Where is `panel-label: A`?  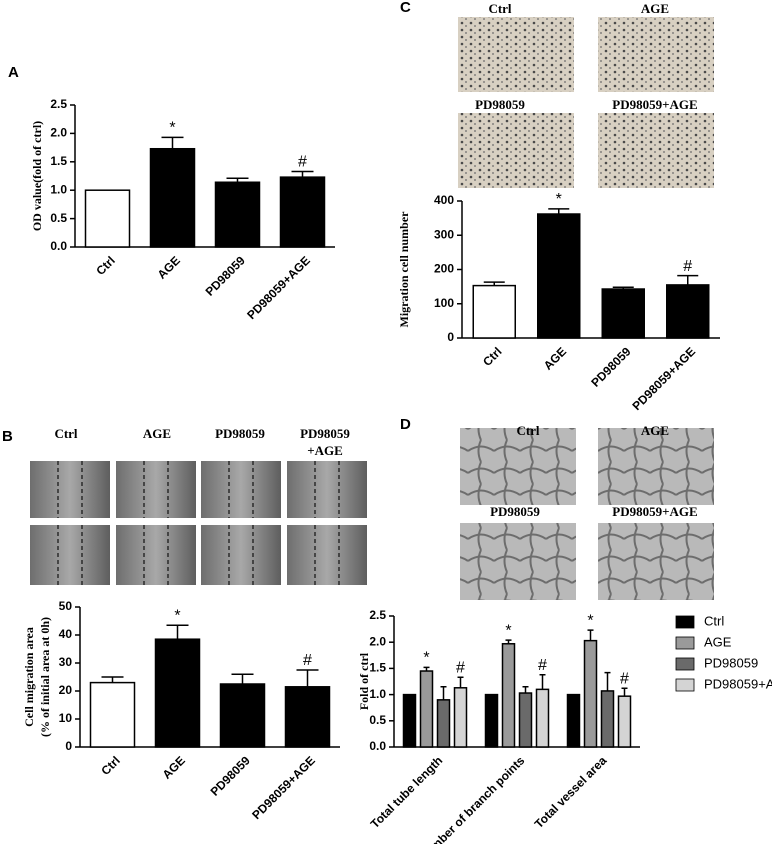 panel-label: A is located at coordinates (13, 72).